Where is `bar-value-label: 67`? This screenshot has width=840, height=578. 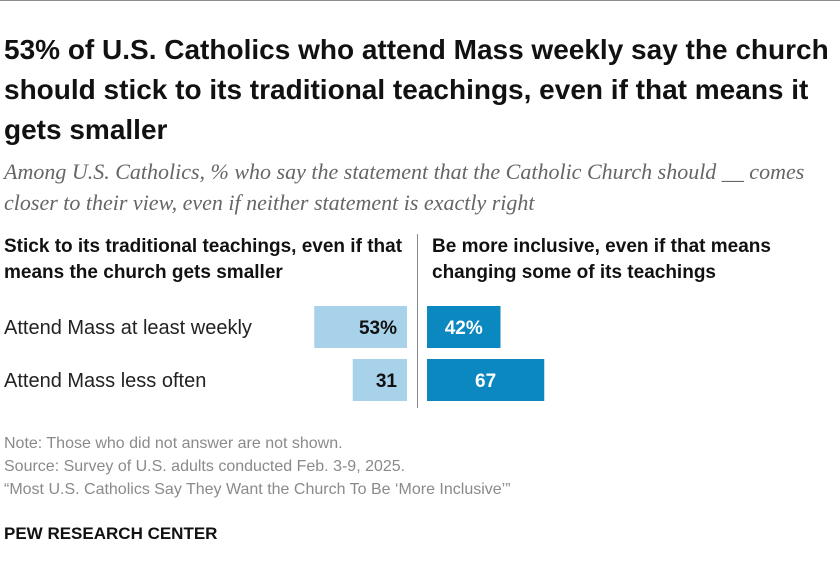 bar-value-label: 67 is located at coordinates (485, 381).